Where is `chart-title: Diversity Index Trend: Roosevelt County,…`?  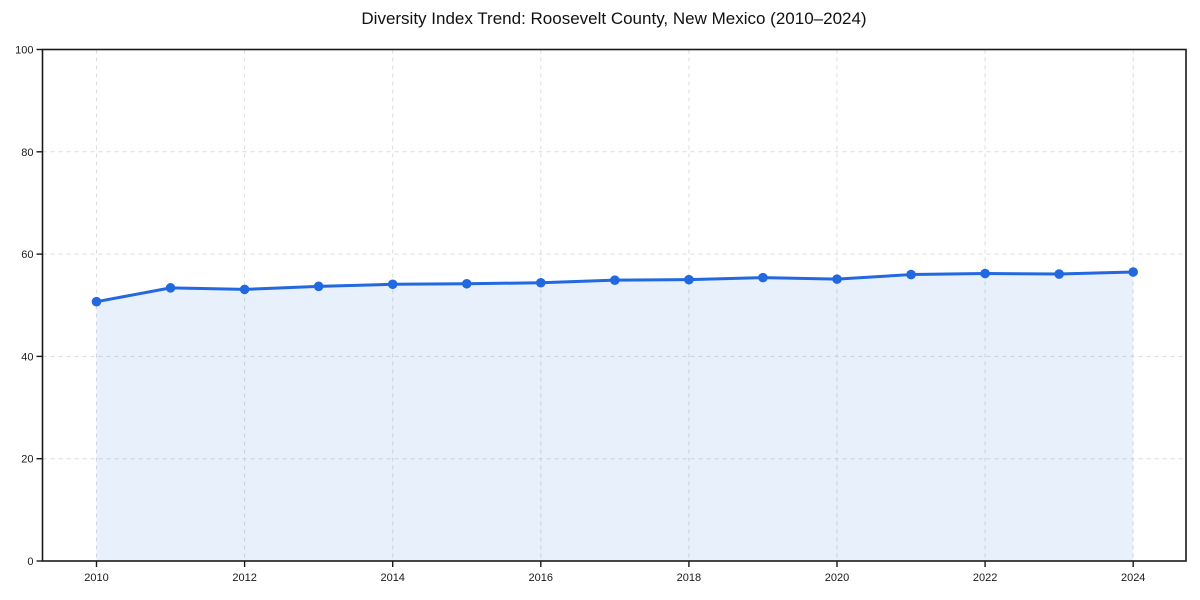
chart-title: Diversity Index Trend: Roosevelt County,… is located at coordinates (614, 18).